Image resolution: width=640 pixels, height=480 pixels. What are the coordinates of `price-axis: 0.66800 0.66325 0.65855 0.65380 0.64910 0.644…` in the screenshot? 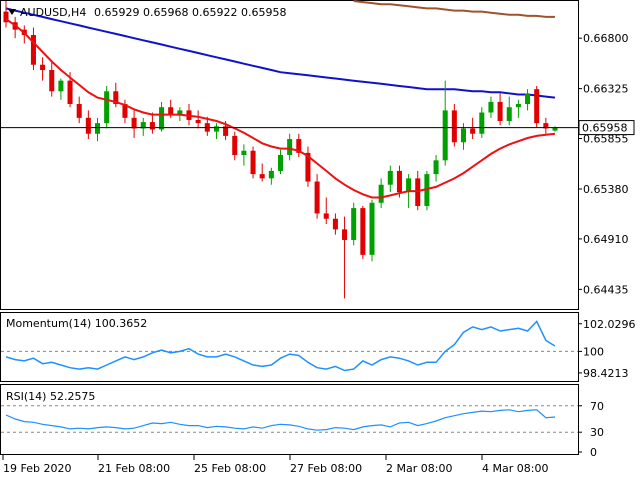 It's located at (606, 164).